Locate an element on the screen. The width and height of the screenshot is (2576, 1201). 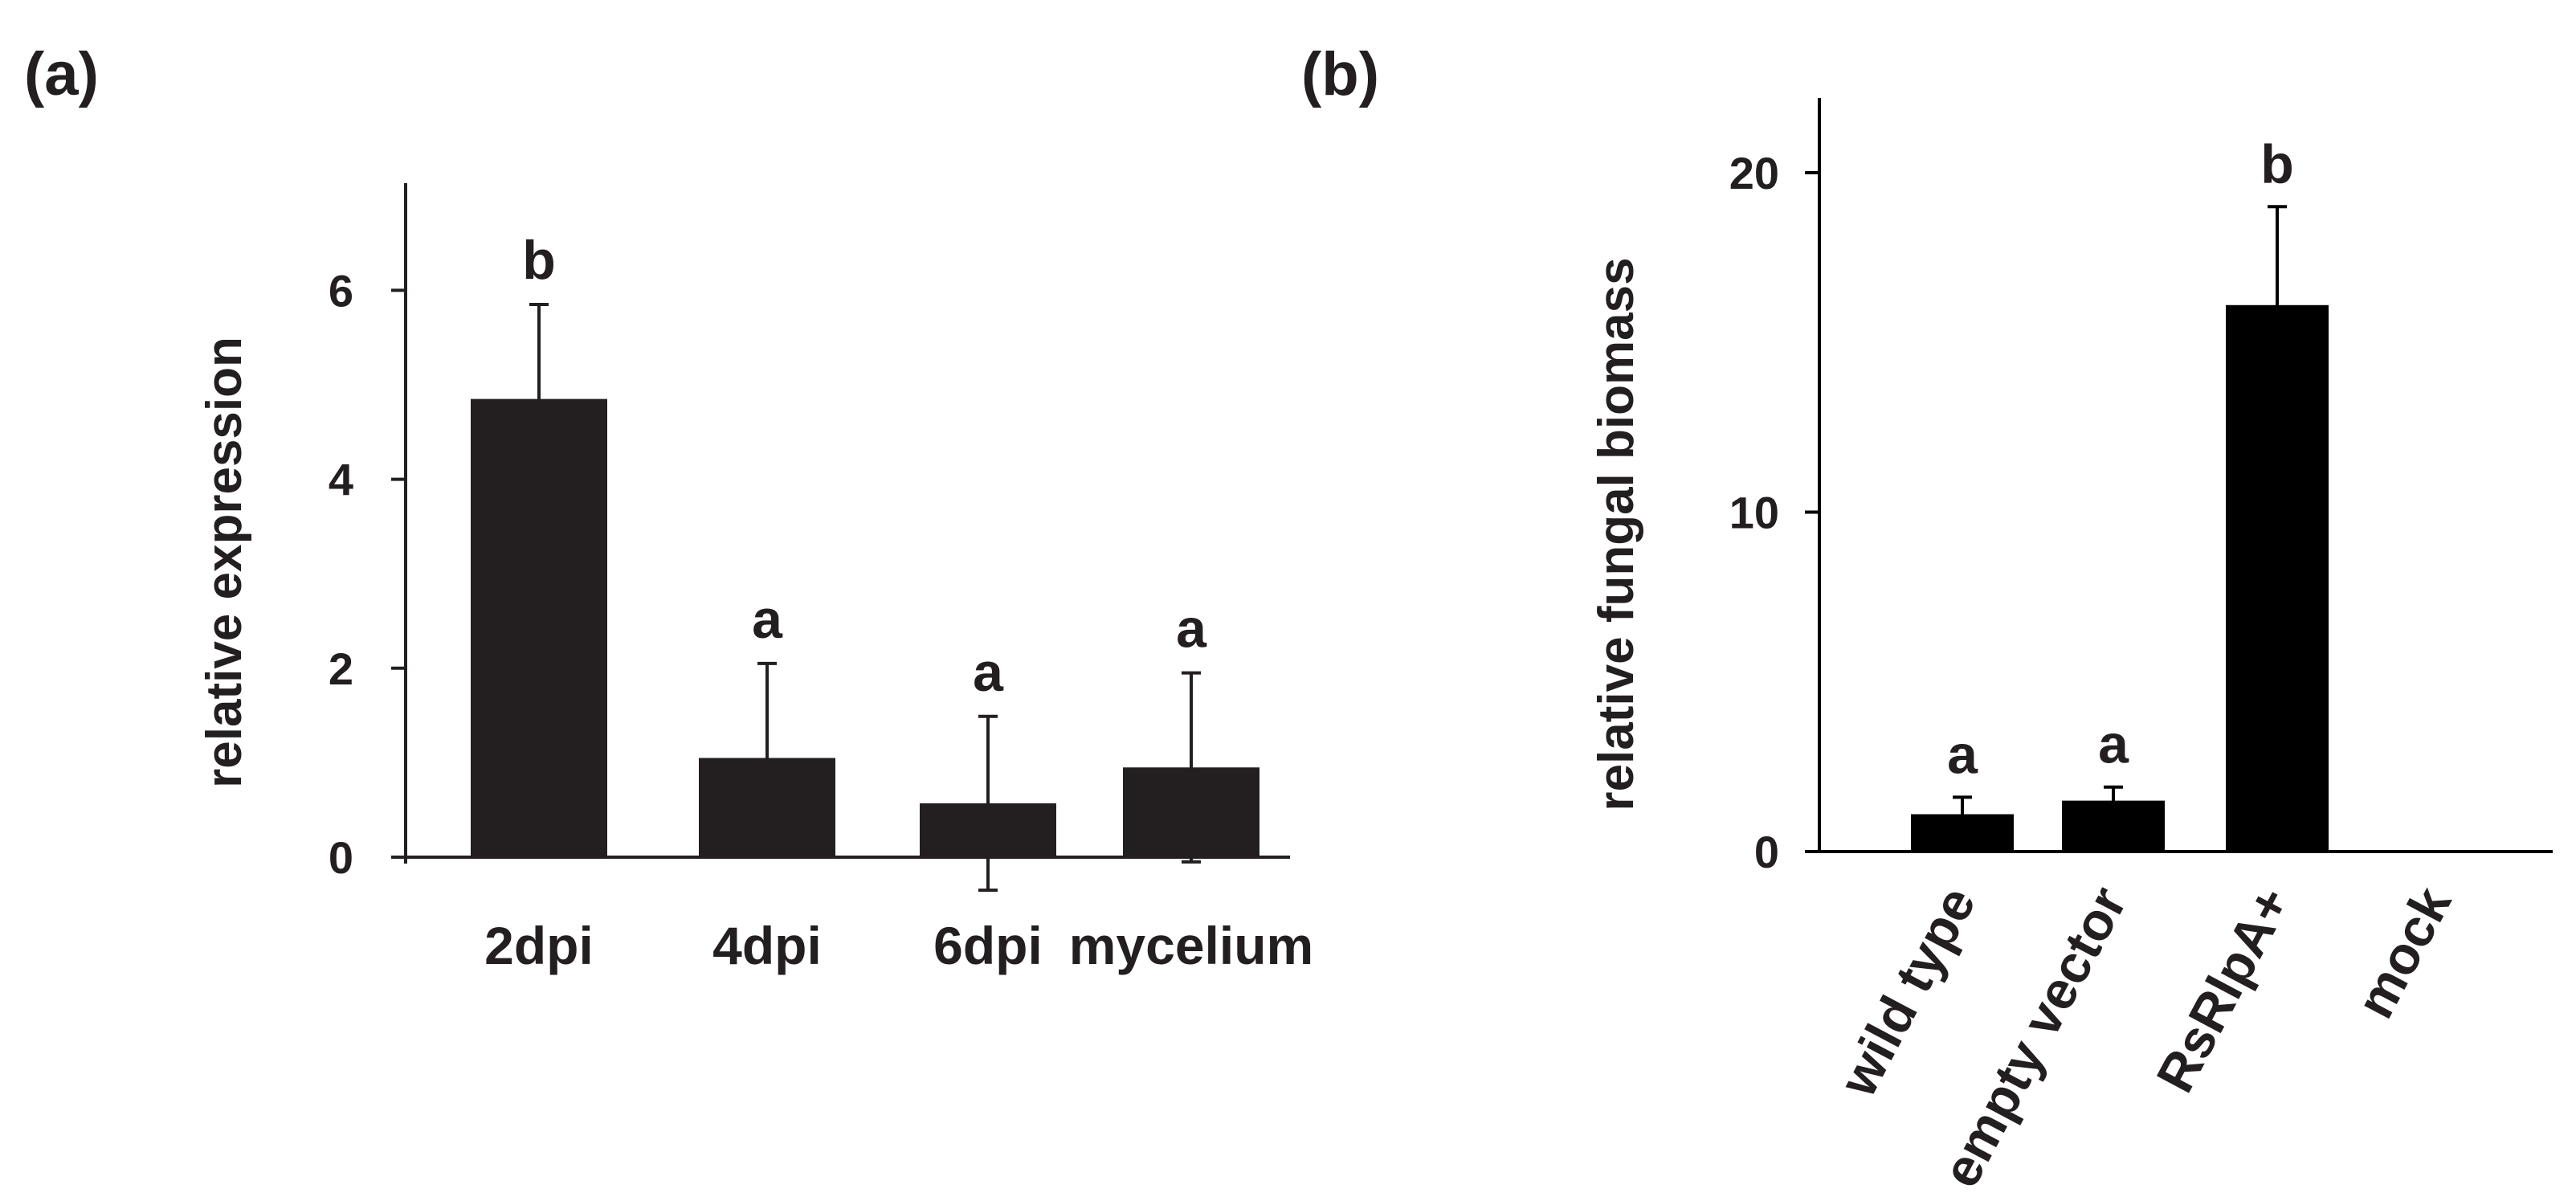
panel-a-category-label: mycelium is located at coordinates (1191, 945).